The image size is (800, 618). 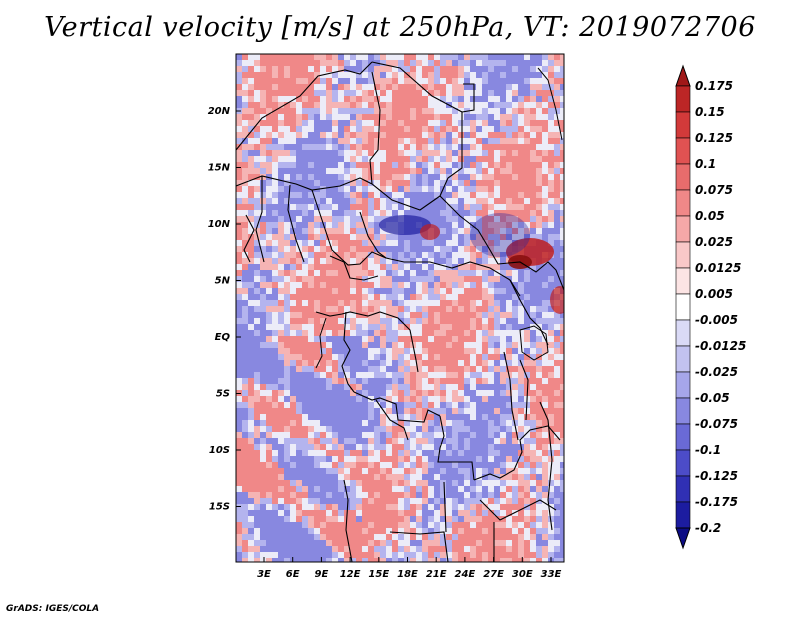 I want to click on lon-label: 3E, so click(x=264, y=574).